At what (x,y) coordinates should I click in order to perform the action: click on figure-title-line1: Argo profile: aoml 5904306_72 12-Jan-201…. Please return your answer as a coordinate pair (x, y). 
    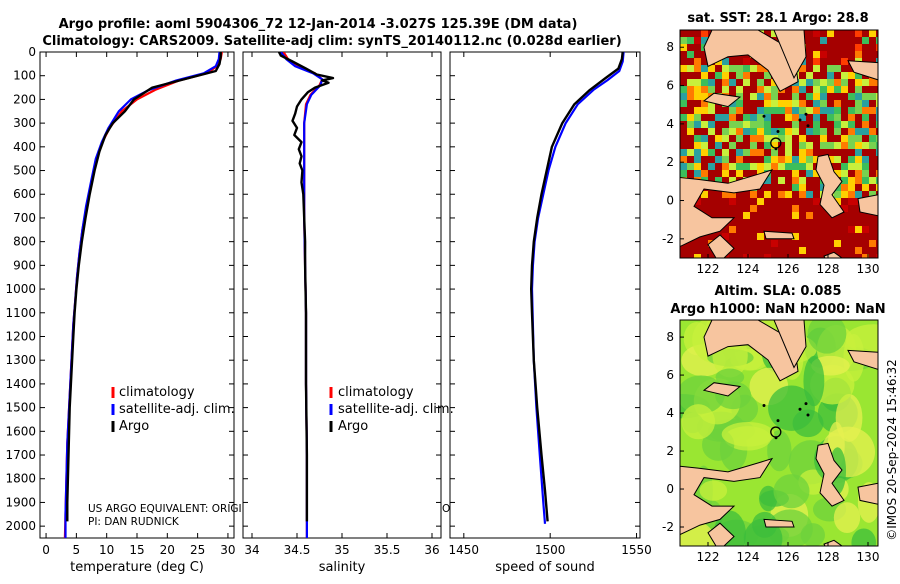
    Looking at the image, I should click on (318, 24).